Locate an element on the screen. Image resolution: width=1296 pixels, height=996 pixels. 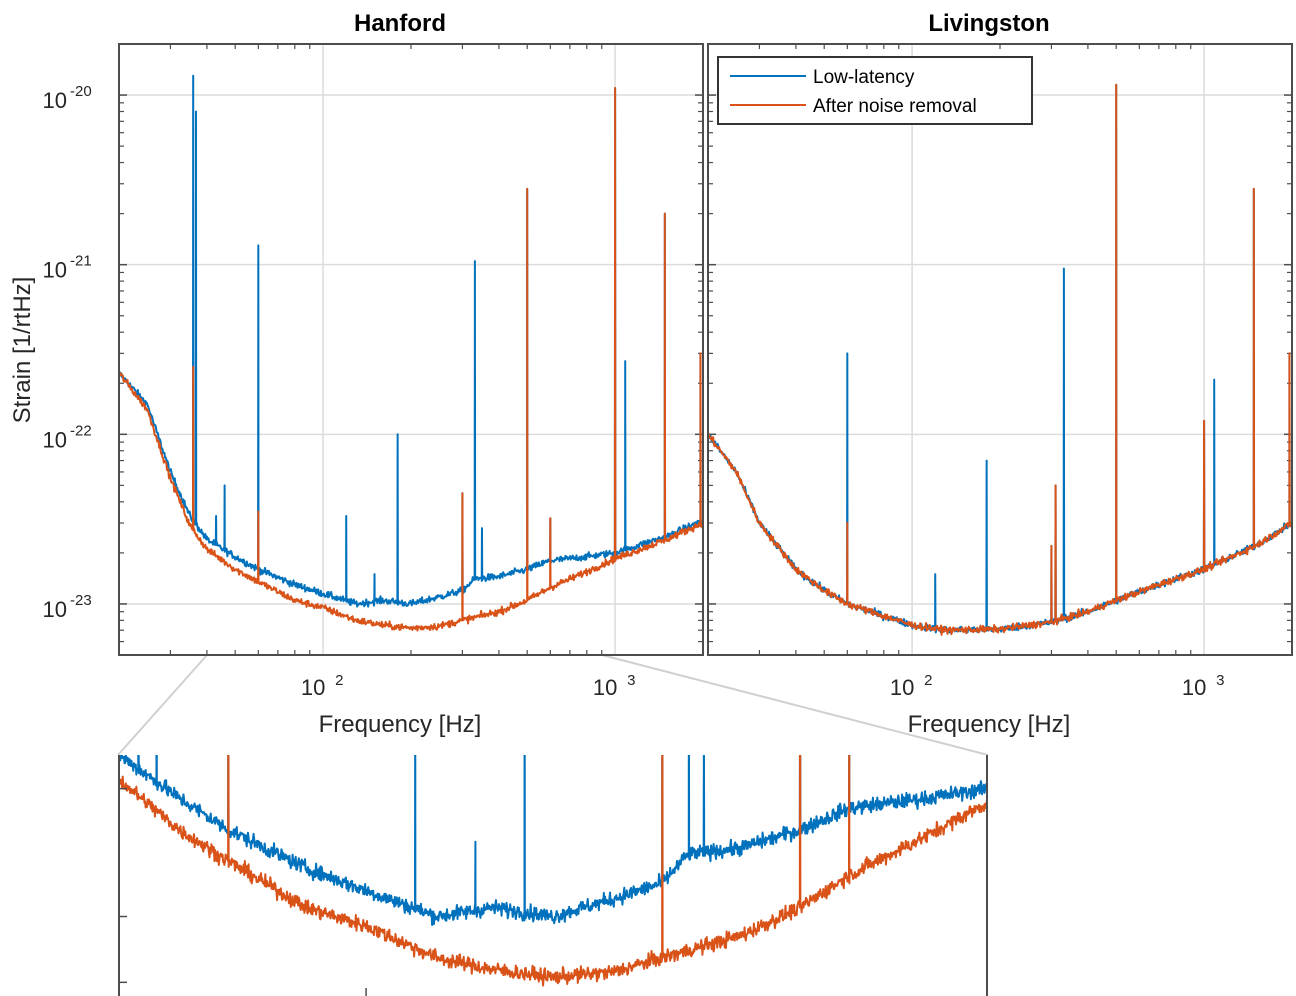
zoom-connector-right is located at coordinates (795, 705).